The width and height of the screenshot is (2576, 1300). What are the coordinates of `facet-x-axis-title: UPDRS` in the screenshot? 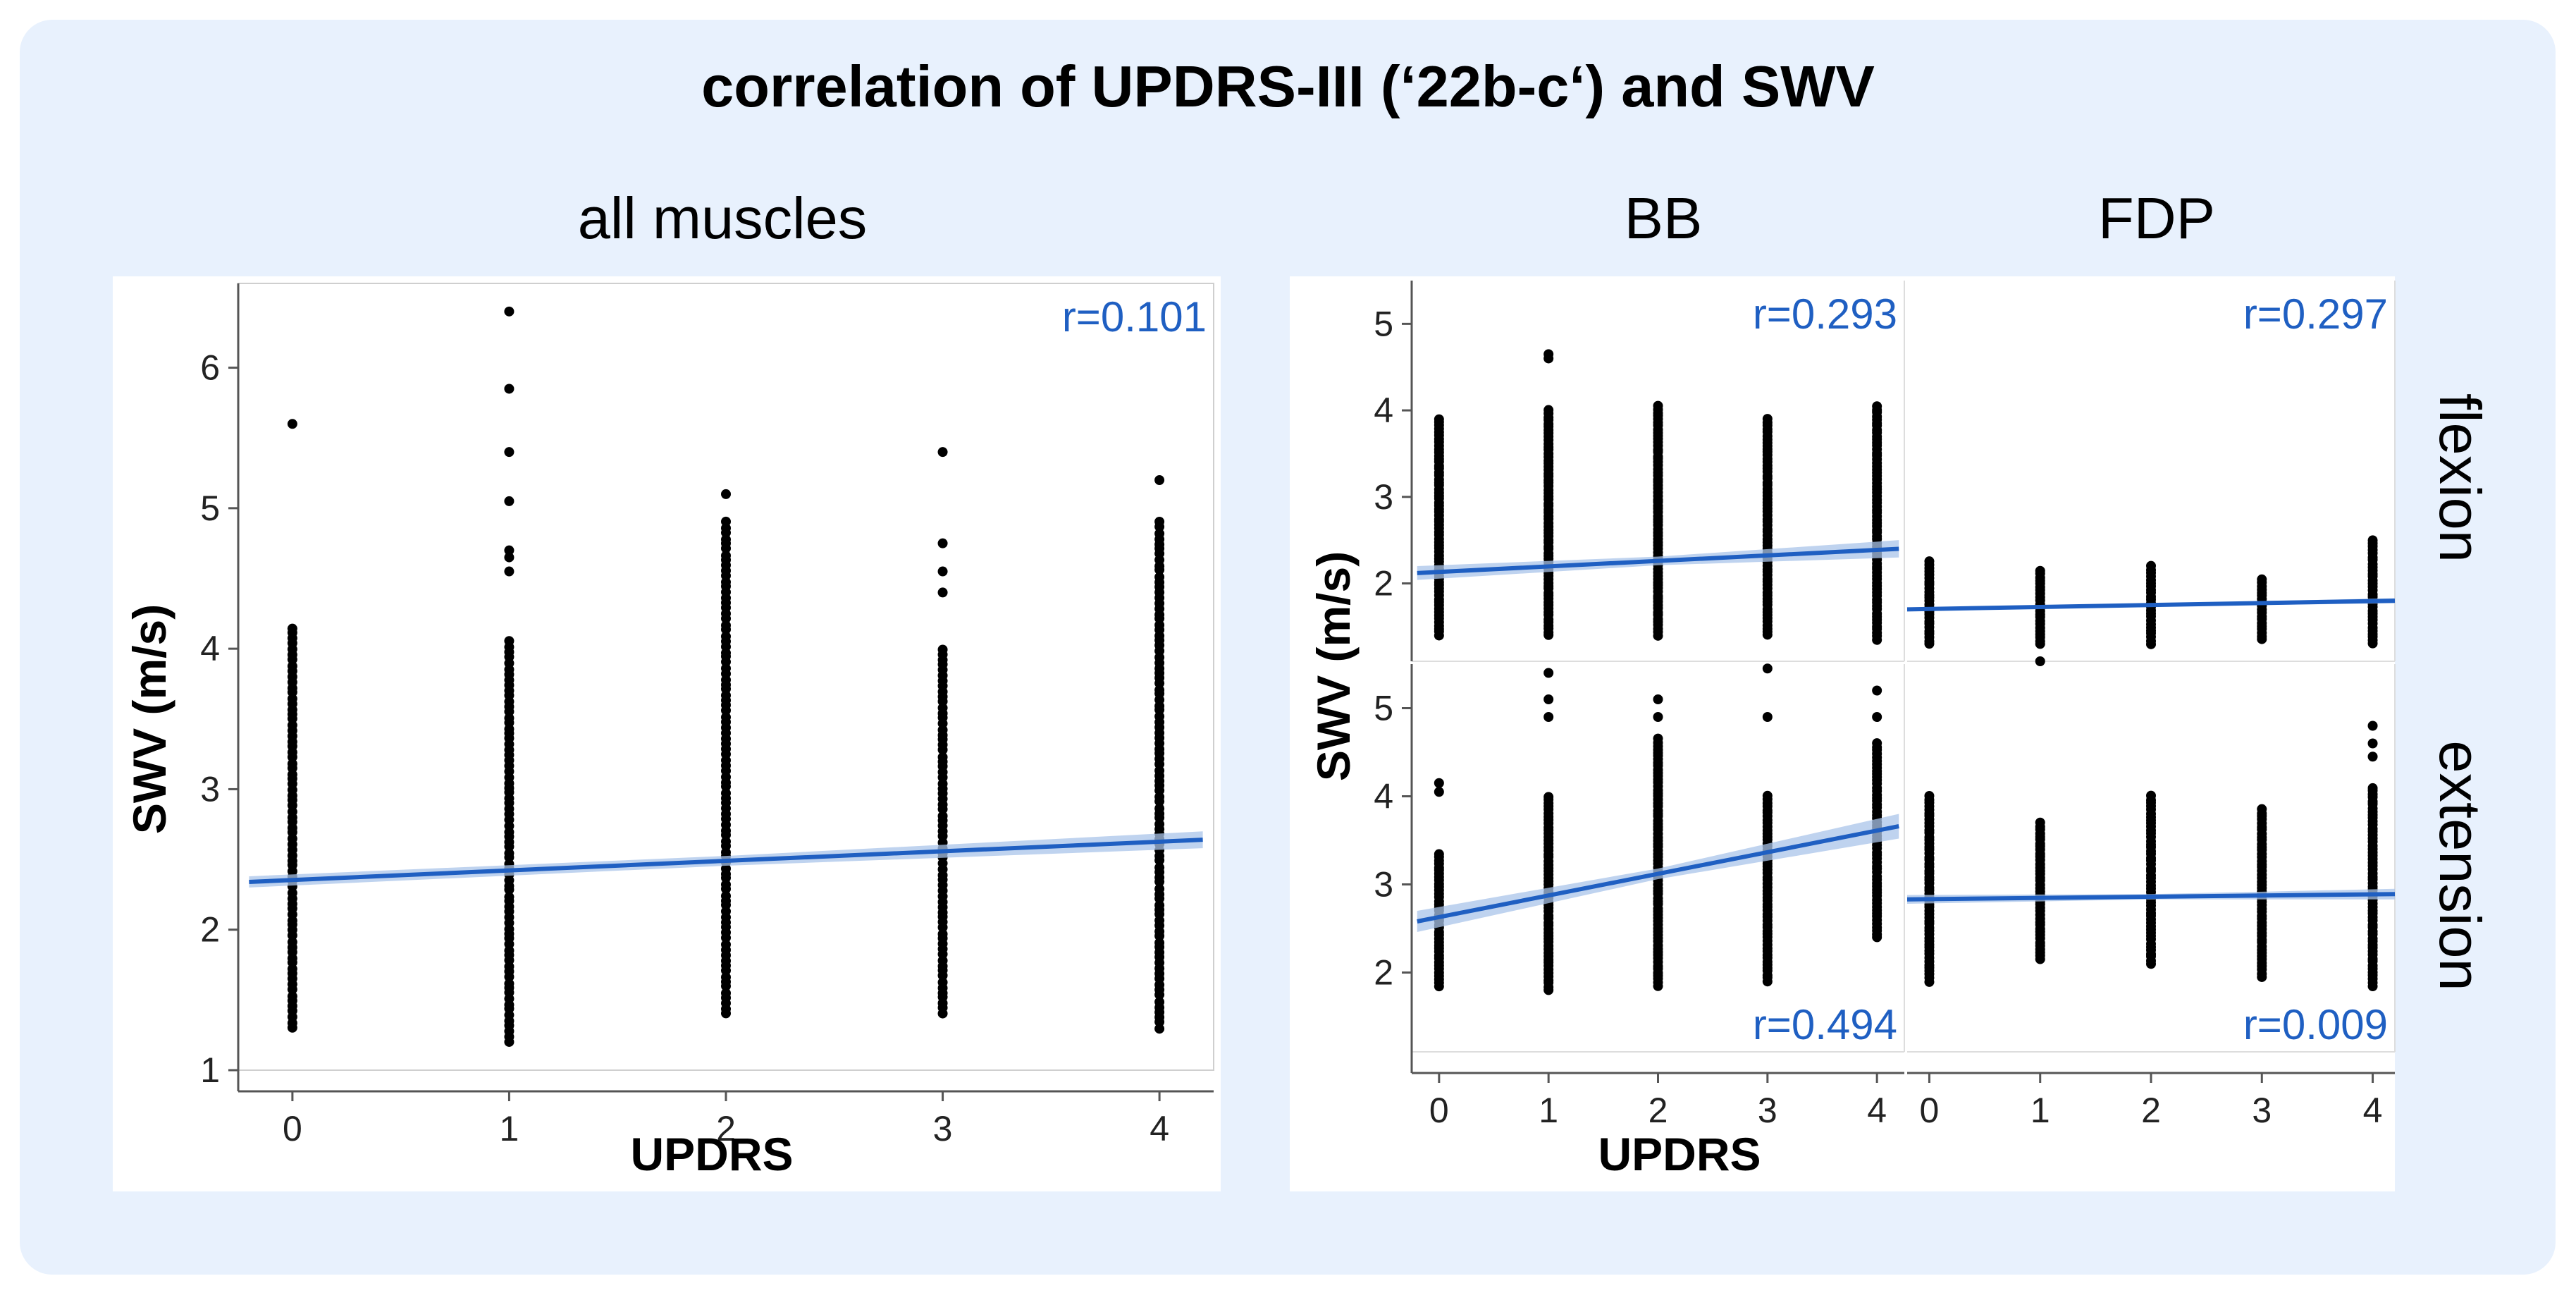 It's located at (1680, 1154).